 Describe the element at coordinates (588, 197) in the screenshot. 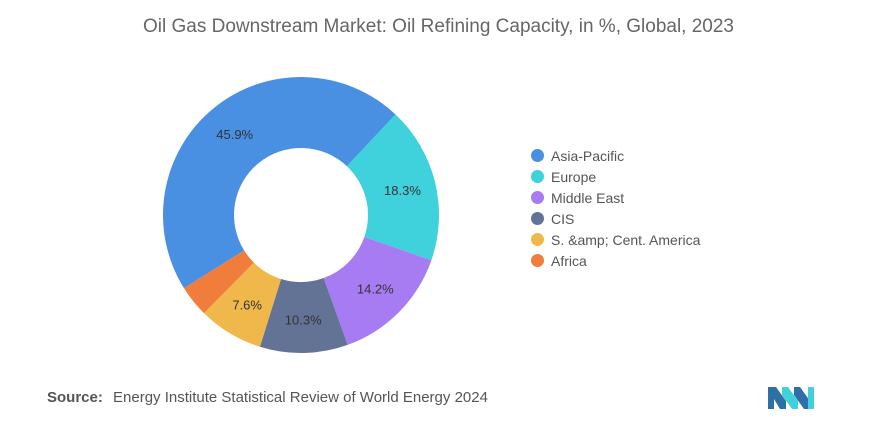

I see `legend-label: Middle East` at that location.